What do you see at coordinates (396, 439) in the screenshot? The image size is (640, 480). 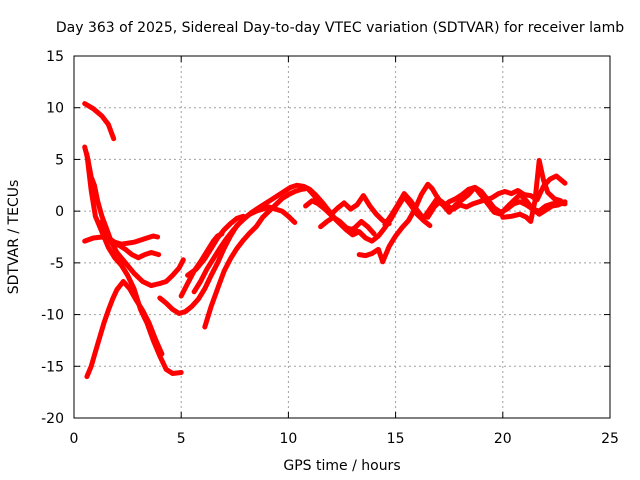 I see `x-tick-label: 15` at bounding box center [396, 439].